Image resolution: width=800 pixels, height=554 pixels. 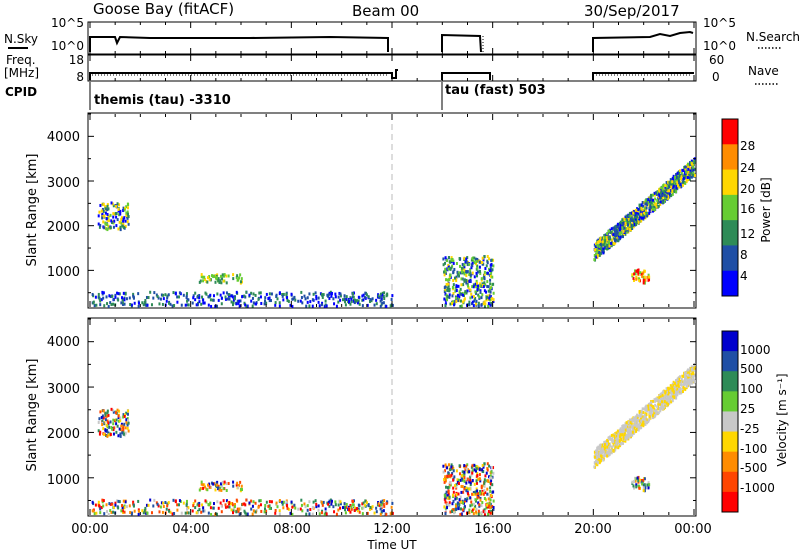 What do you see at coordinates (751, 389) in the screenshot?
I see `vel-cbar-tick-100: 100` at bounding box center [751, 389].